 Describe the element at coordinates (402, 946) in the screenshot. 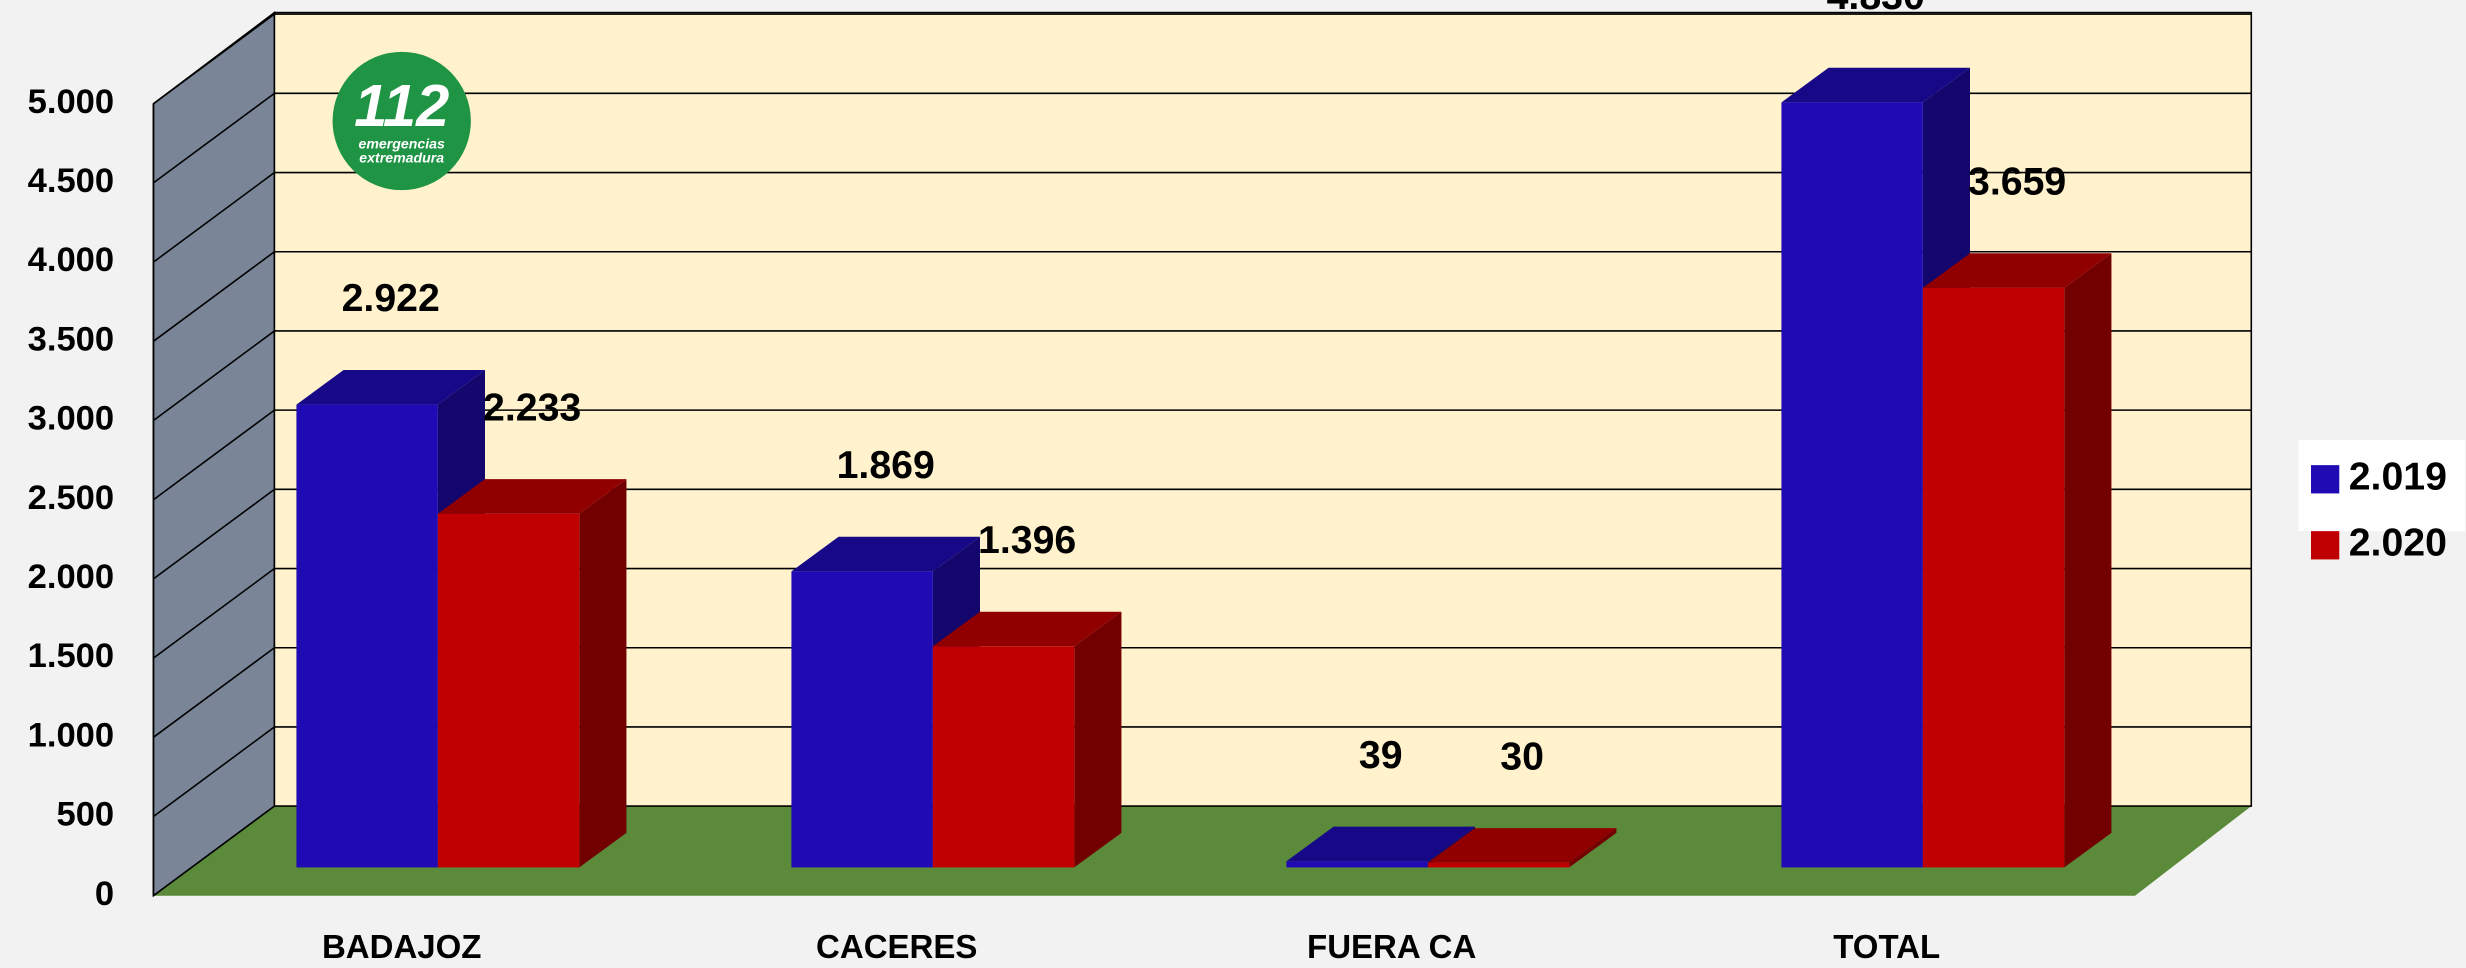

I see `x-tick-label: BADAJOZ` at that location.